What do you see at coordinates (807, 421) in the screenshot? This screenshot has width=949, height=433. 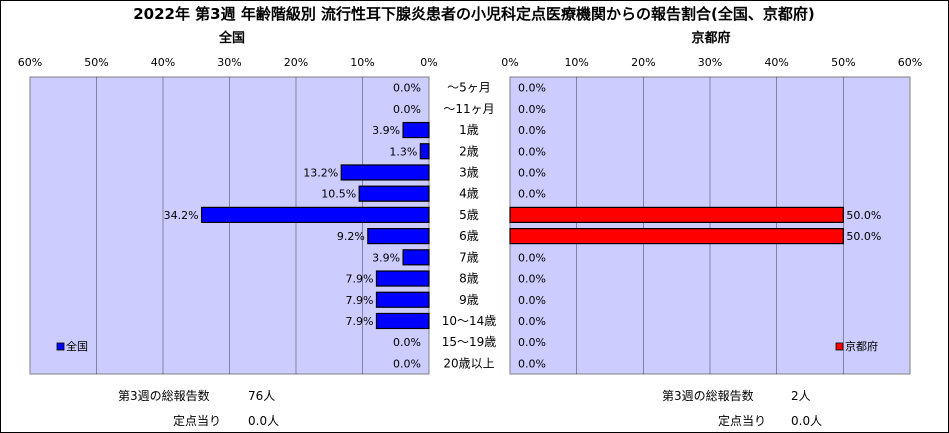 I see `right-per-value: 0.0人` at bounding box center [807, 421].